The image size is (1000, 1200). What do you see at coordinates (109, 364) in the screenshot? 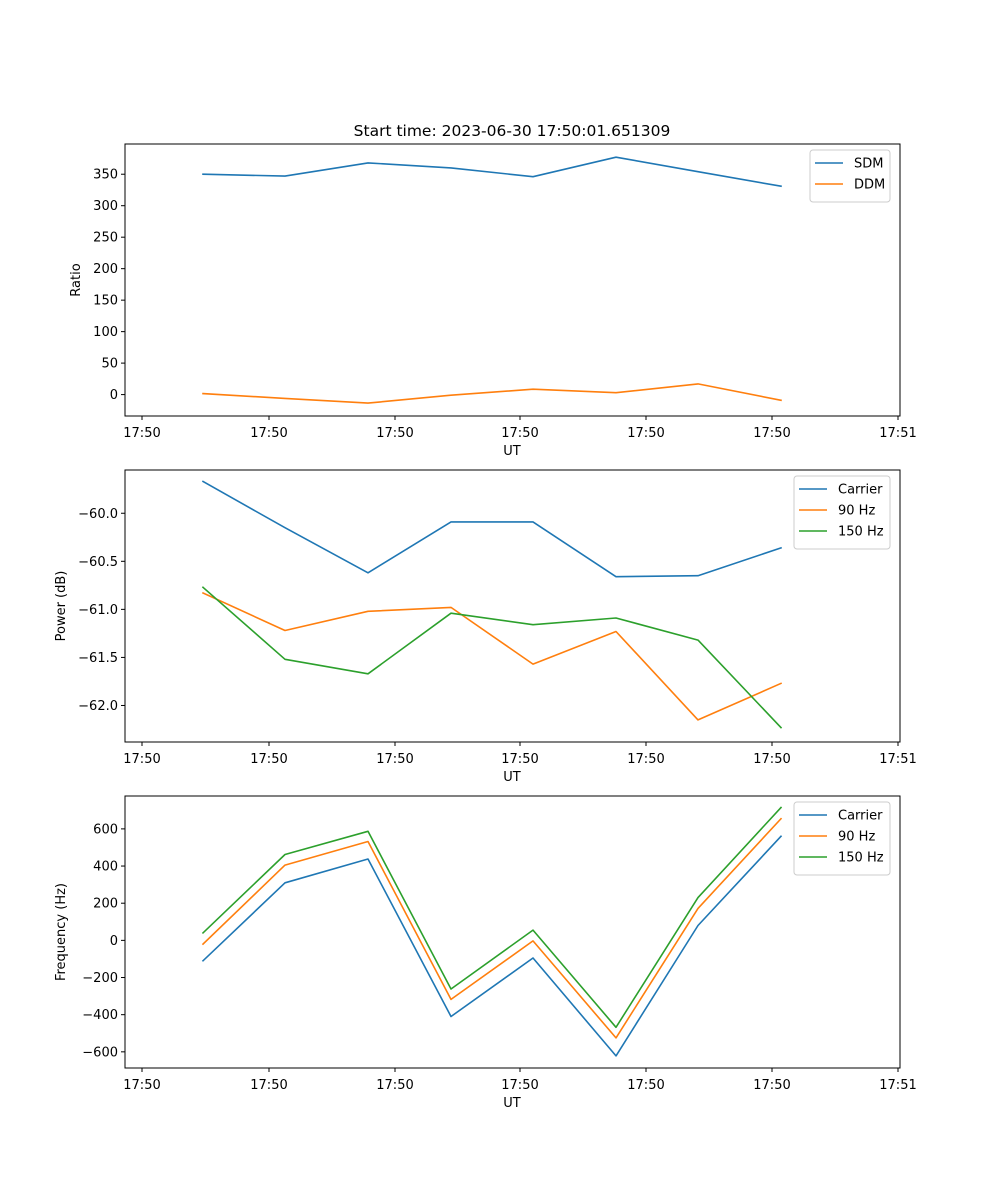
I see `y-tick-label: 50` at bounding box center [109, 364].